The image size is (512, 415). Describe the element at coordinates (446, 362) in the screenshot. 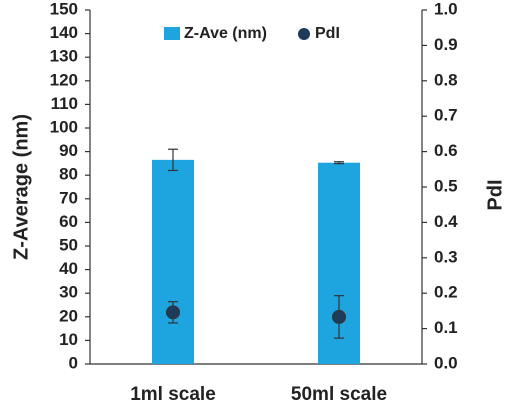

I see `right-tick-label: 0.0` at that location.